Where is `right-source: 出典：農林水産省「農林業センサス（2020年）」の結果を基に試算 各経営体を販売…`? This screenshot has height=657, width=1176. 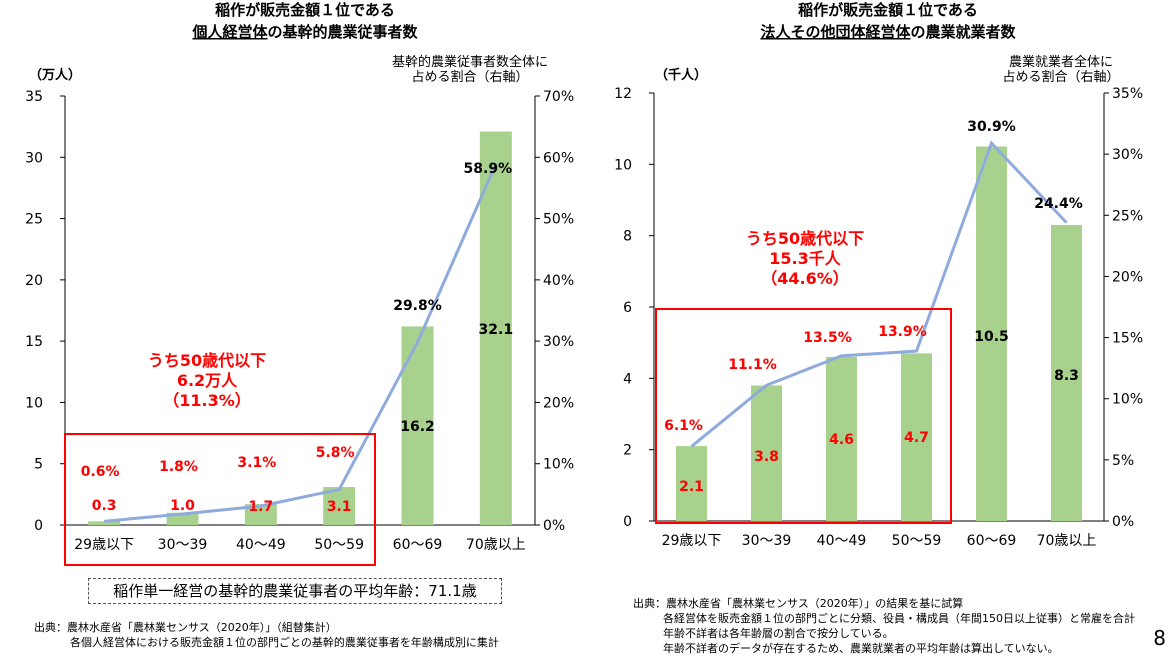
right-source: 出典：農林水産省「農林業センサス（2020年）」の結果を基に試算 各経営体を販売… is located at coordinates (884, 626).